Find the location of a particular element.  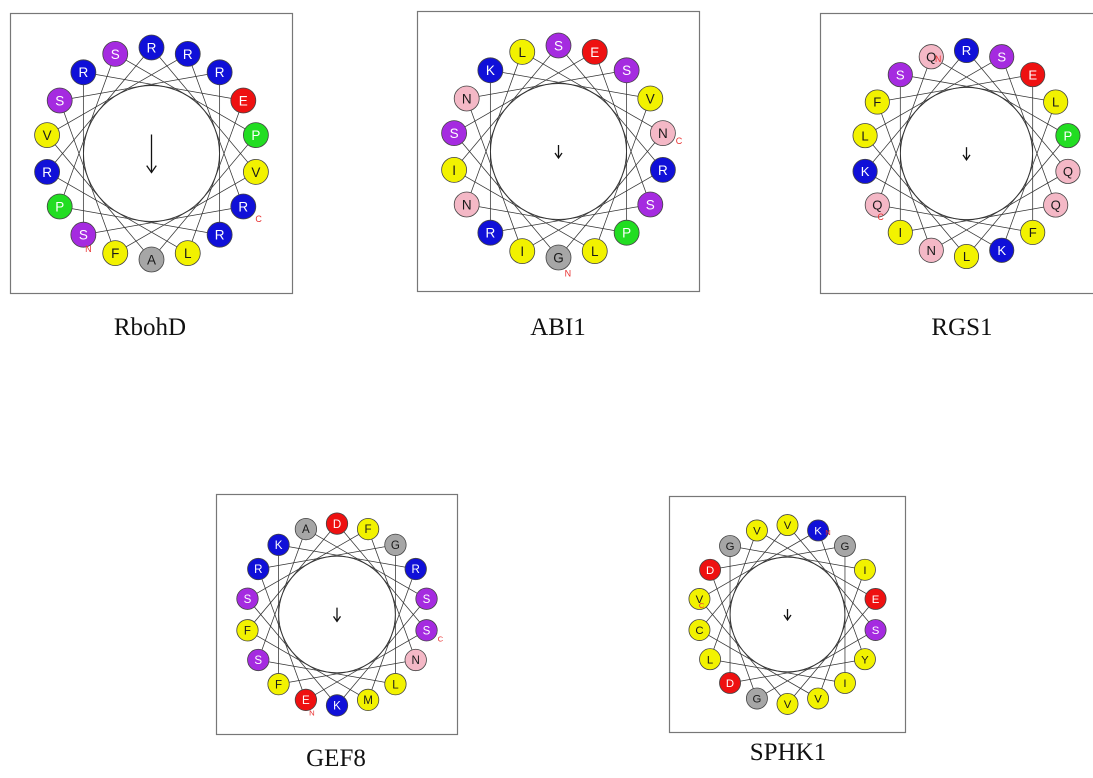

residue-q: Q is located at coordinates (1068, 171).